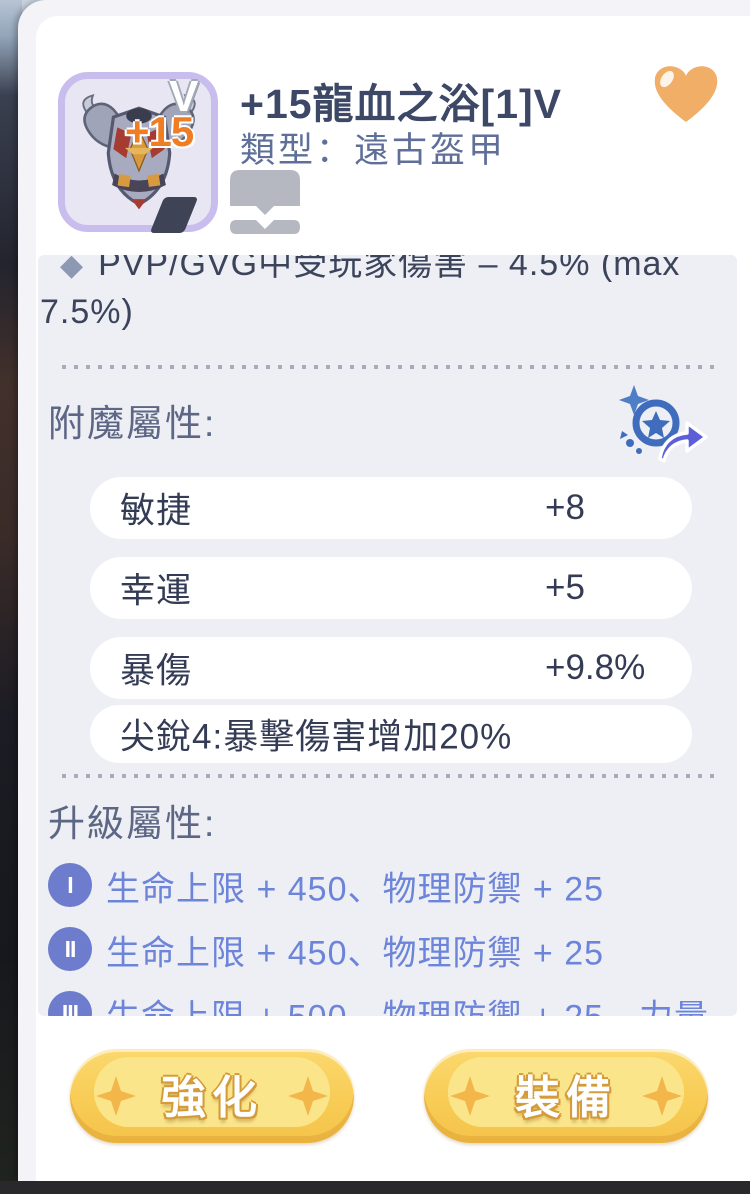 This screenshot has height=1194, width=750. I want to click on favorite-heart-icon, so click(686, 95).